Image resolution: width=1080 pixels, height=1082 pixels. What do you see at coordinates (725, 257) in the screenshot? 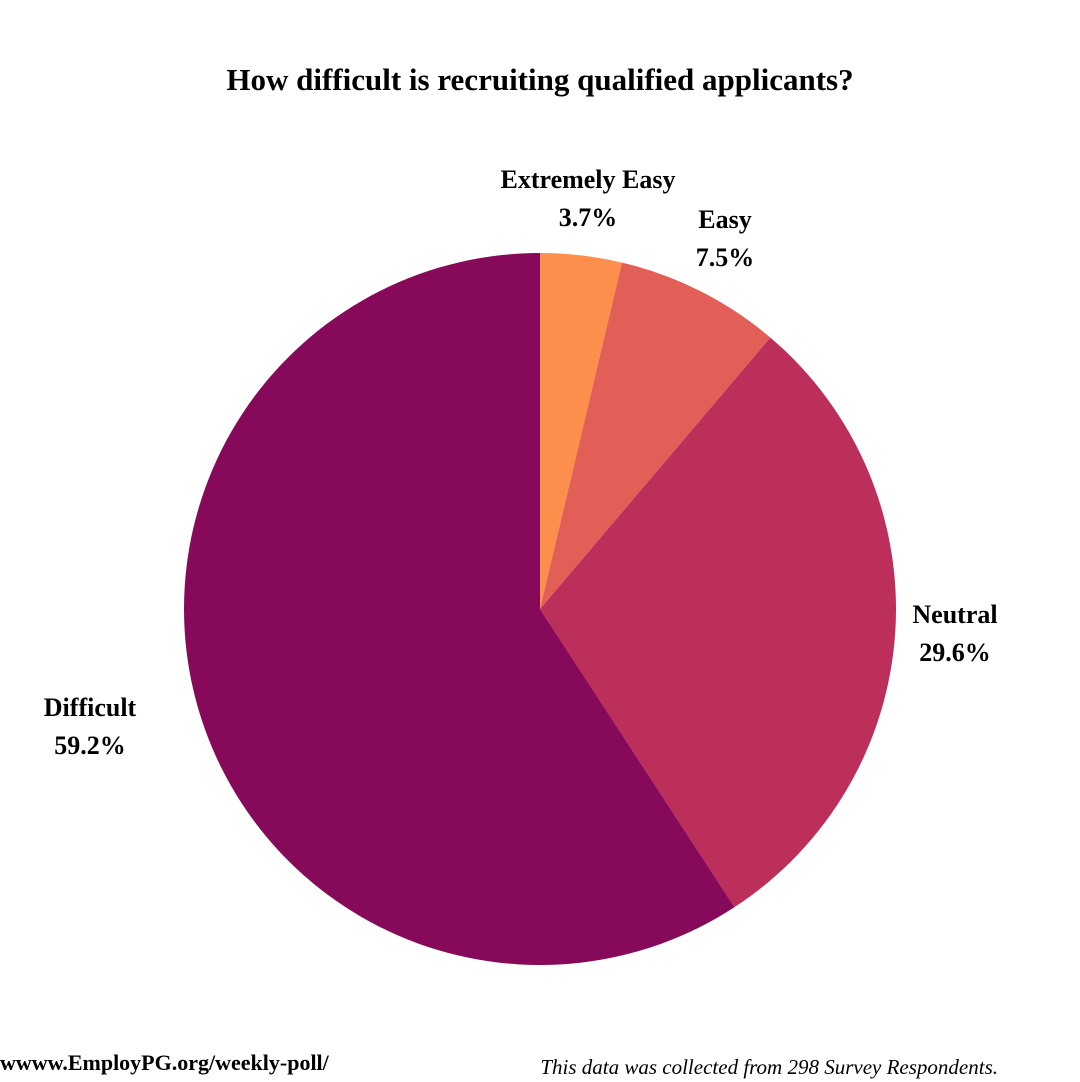
I see `slice-value-easy: 7.5%` at bounding box center [725, 257].